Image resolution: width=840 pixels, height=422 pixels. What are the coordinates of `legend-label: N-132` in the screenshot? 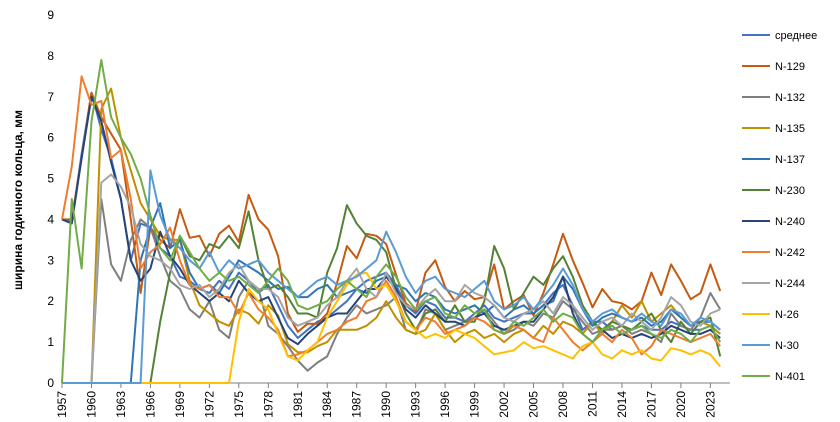 It's located at (790, 98).